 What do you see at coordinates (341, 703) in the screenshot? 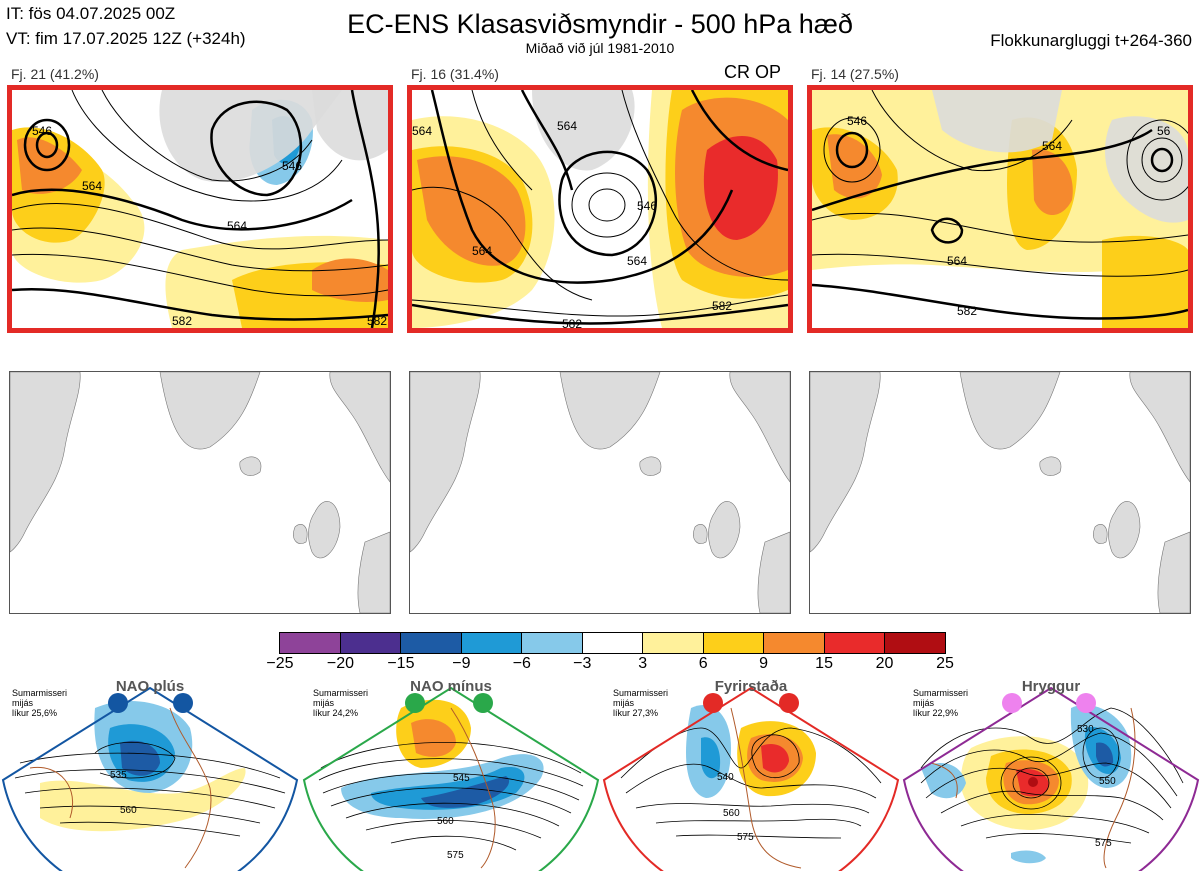
I see `regime-stats: Sumarmisseri mijás líkur 24,2%` at bounding box center [341, 703].